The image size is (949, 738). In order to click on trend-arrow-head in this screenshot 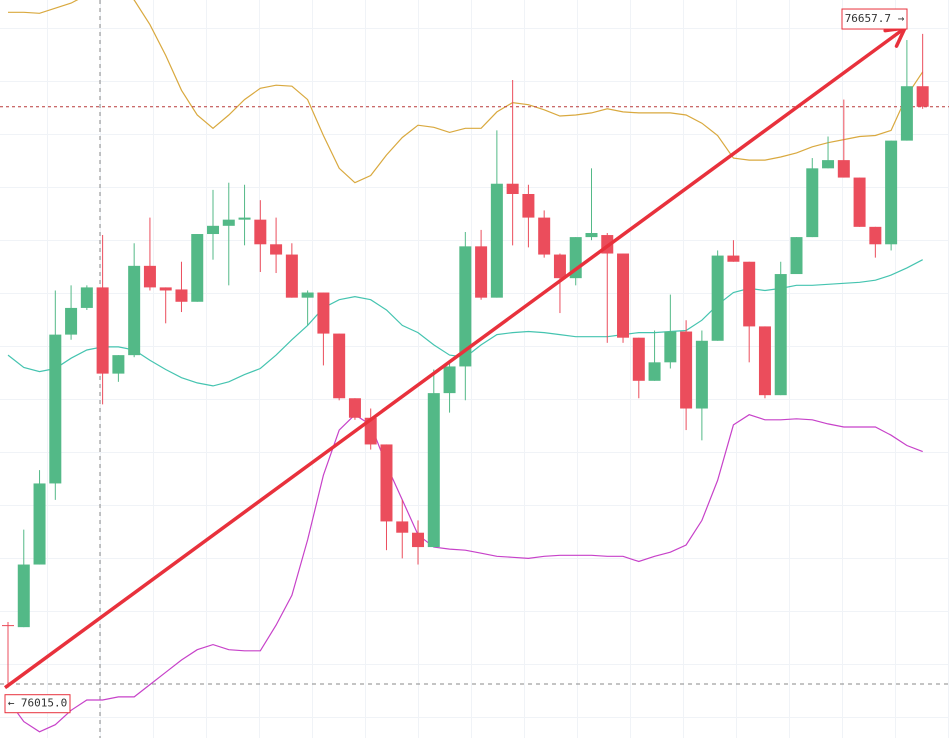, I will do `click(900, 37)`.